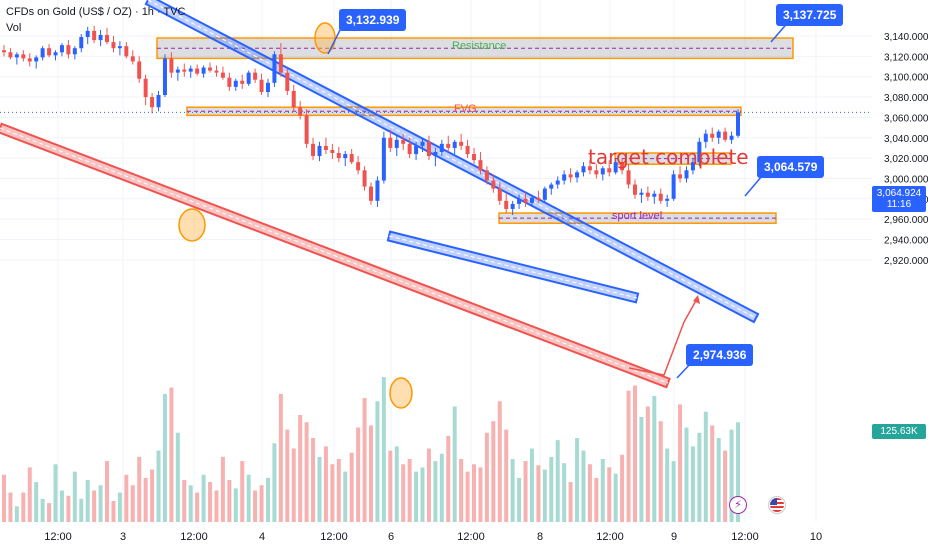 The height and width of the screenshot is (555, 932). I want to click on price-tick-label: 2,940.000, so click(906, 241).